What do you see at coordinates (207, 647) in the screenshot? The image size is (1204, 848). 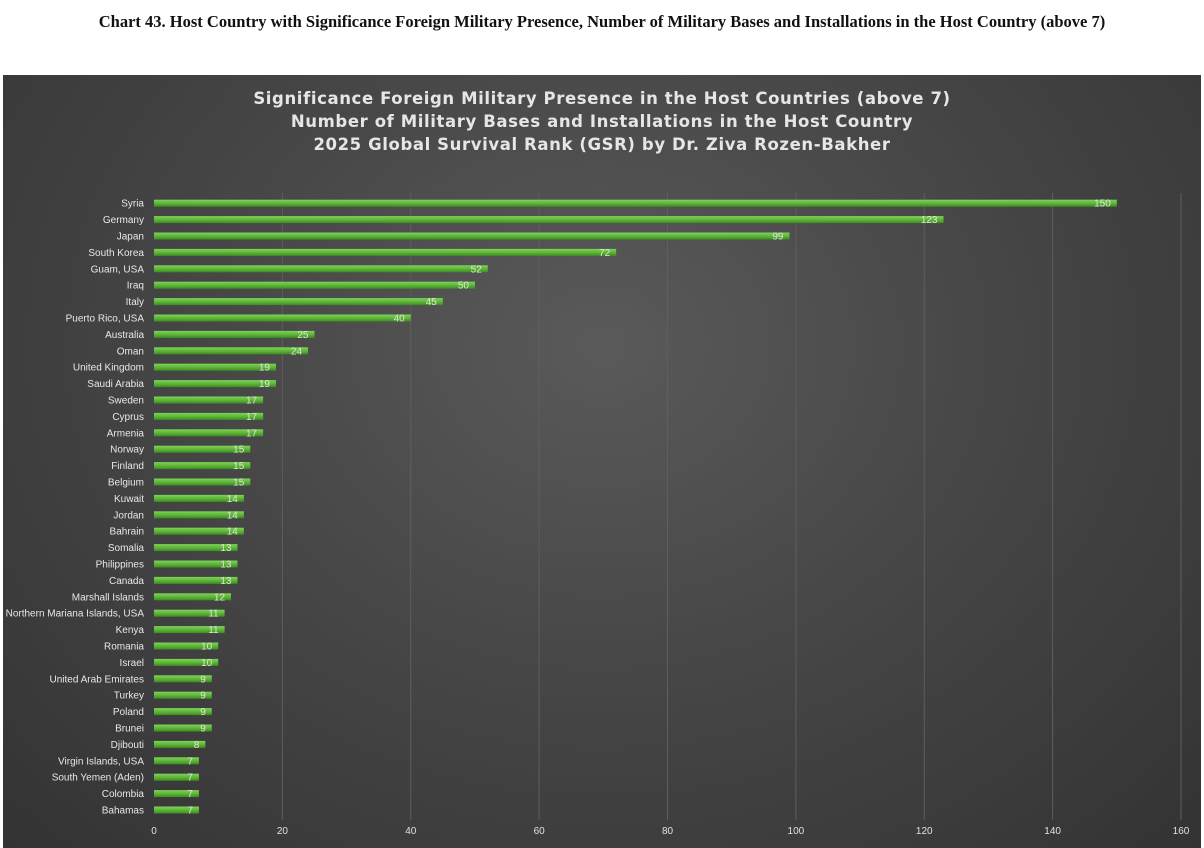 I see `data-label: 10` at bounding box center [207, 647].